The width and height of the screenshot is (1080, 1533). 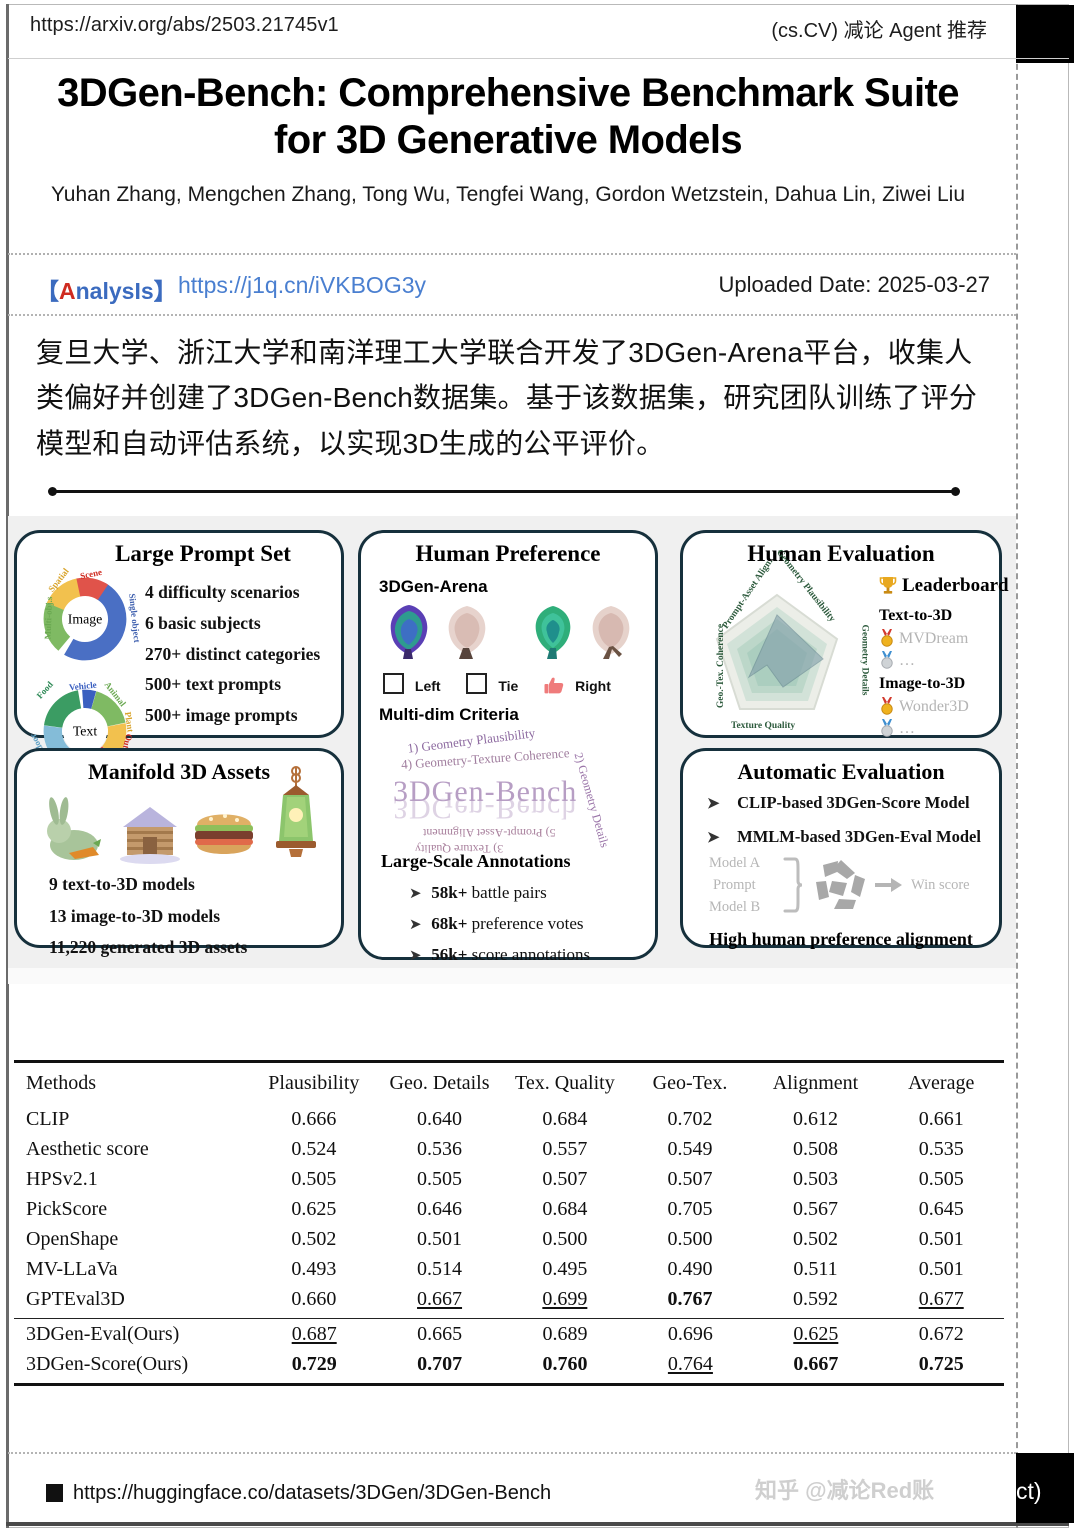 What do you see at coordinates (314, 1268) in the screenshot?
I see `table-cell-value: 0.493` at bounding box center [314, 1268].